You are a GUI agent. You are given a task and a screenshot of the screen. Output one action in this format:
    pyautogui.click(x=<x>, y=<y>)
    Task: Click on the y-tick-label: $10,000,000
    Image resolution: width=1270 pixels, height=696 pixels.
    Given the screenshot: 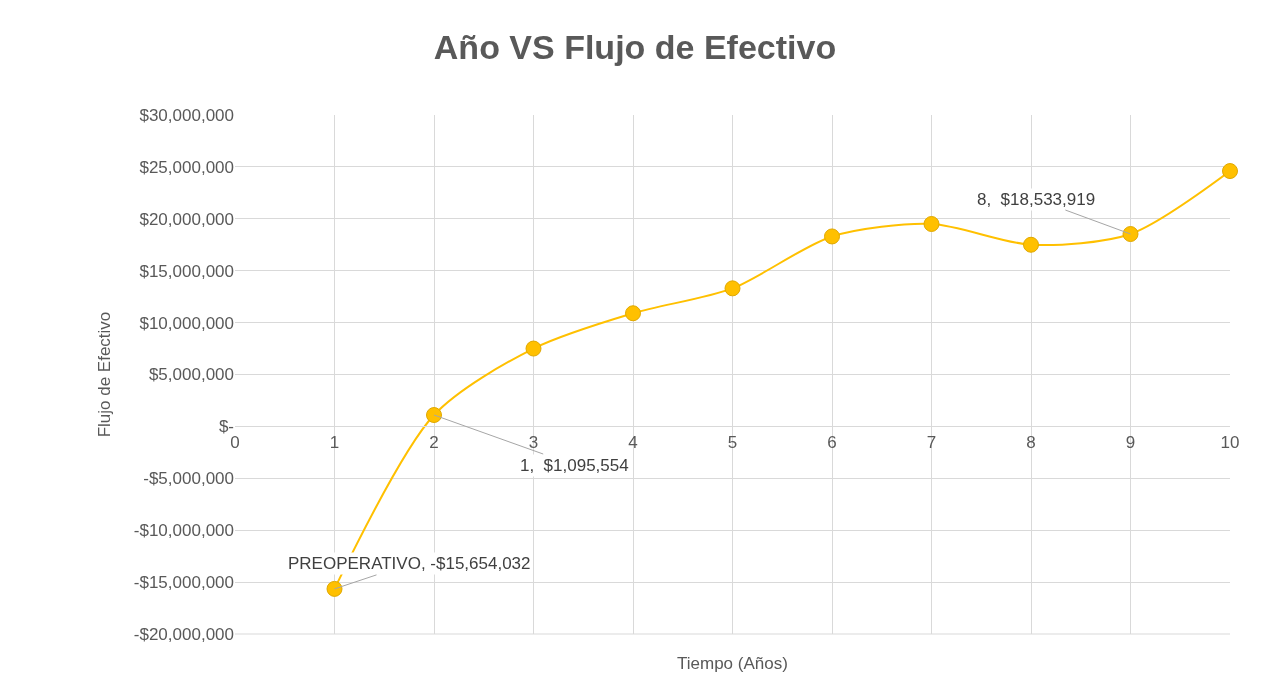 What is the action you would take?
    pyautogui.click(x=186, y=323)
    